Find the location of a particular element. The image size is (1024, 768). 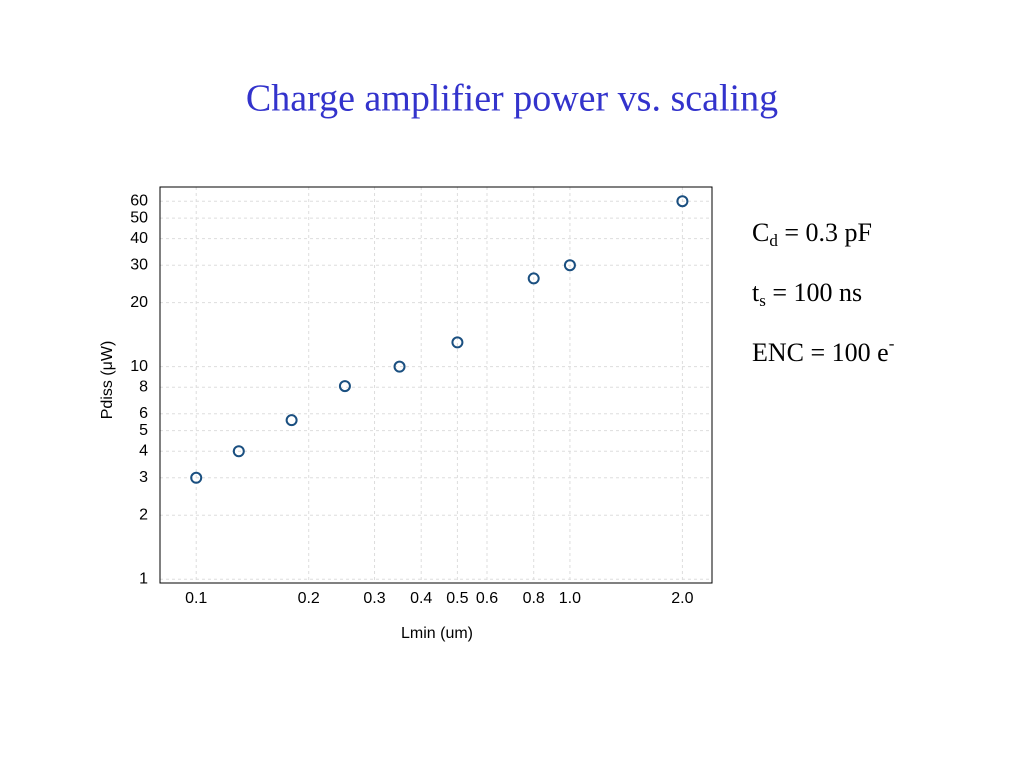

x-tick-label: 0.6 is located at coordinates (487, 598).